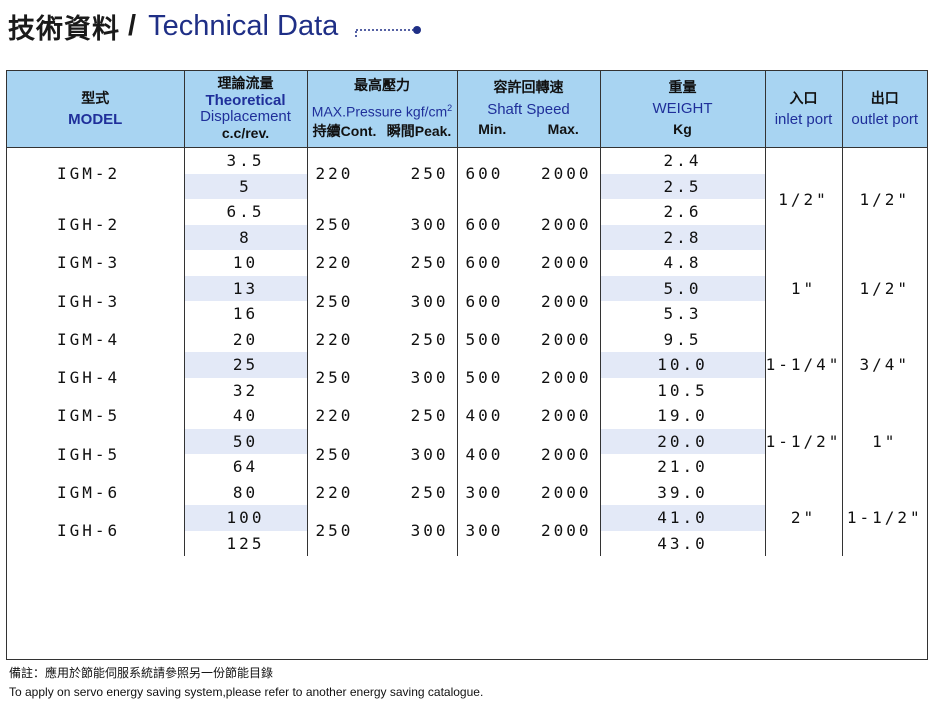 This screenshot has width=938, height=712. Describe the element at coordinates (245, 263) in the screenshot. I see `displacement-value: 10` at that location.